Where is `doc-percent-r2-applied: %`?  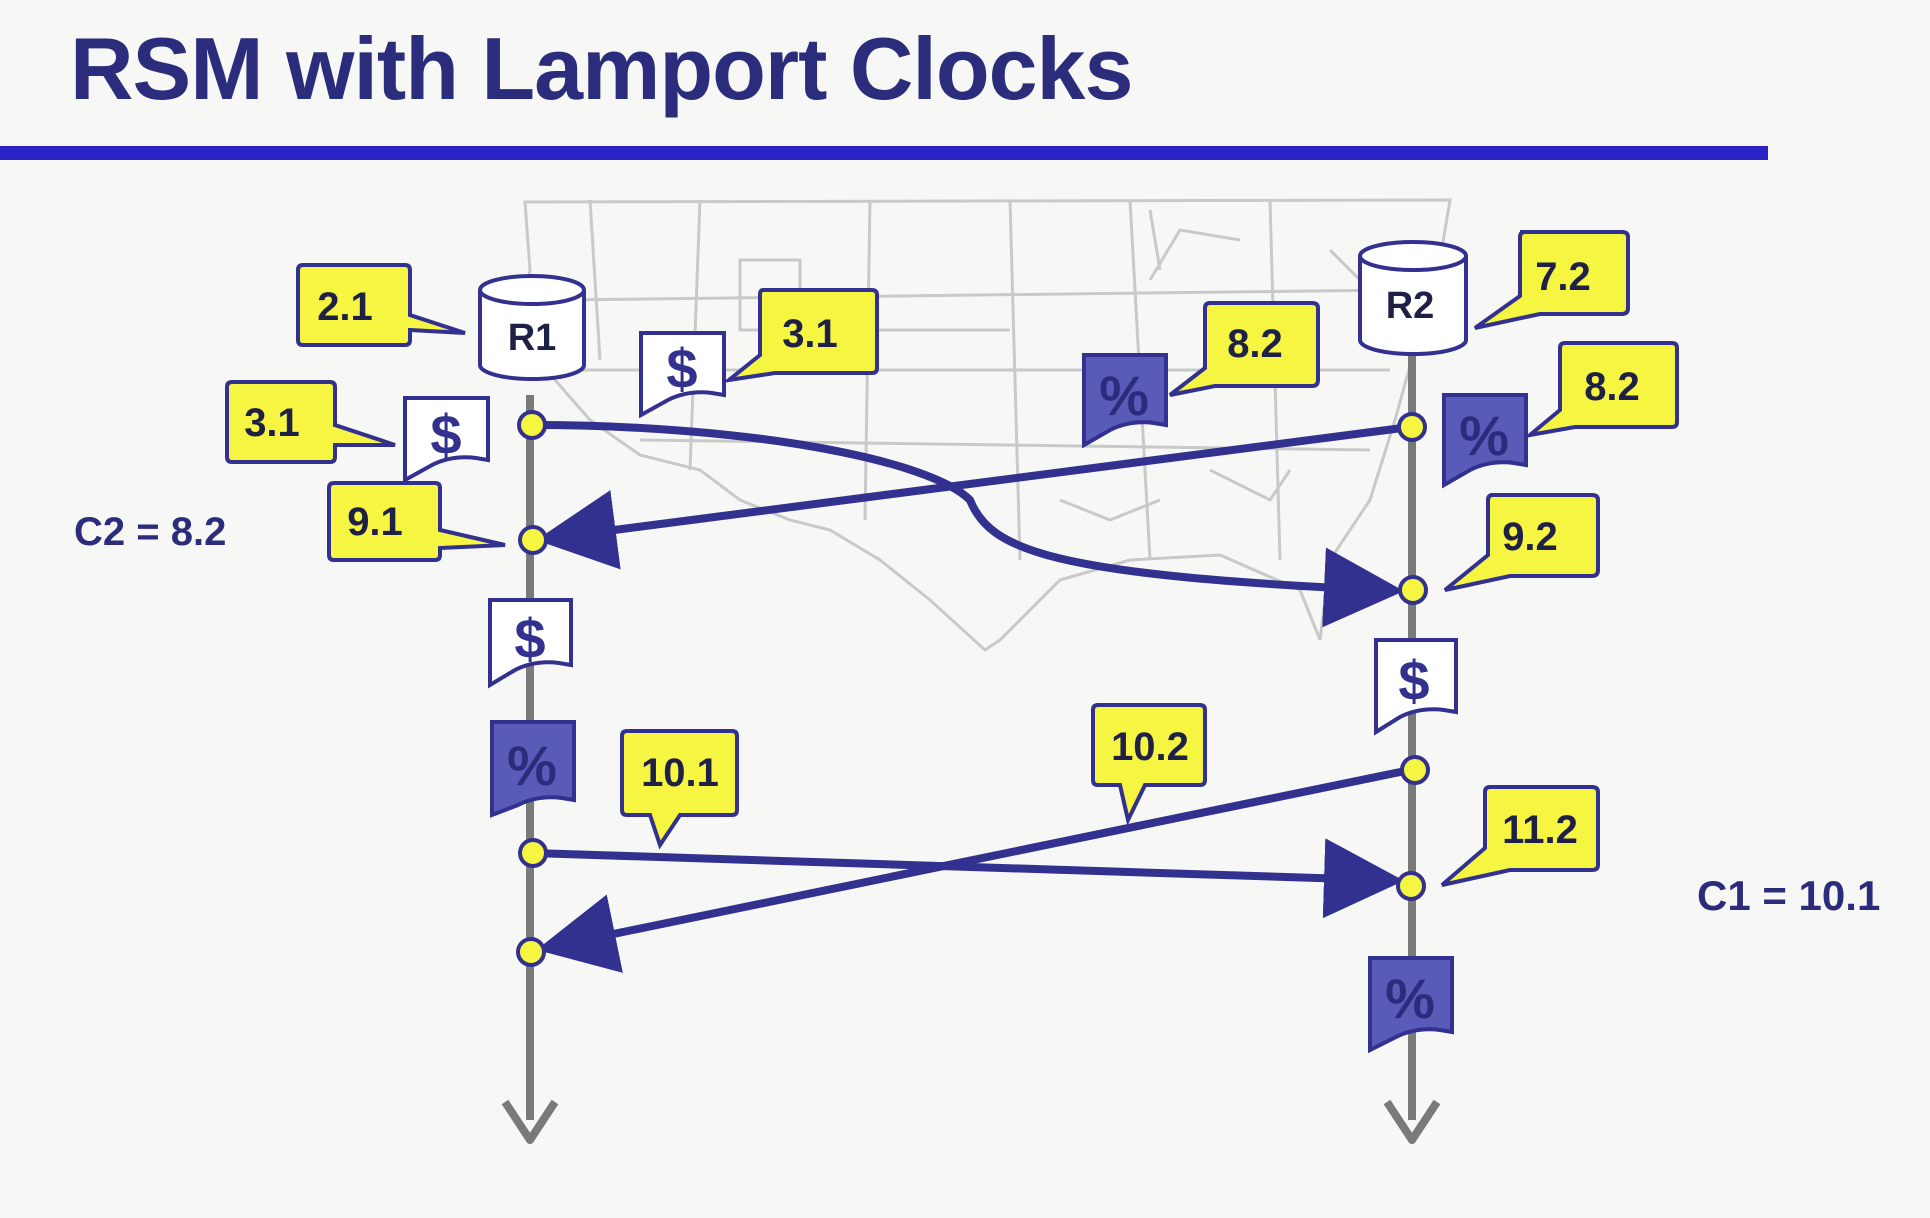
doc-percent-r2-applied: % is located at coordinates (1411, 1005).